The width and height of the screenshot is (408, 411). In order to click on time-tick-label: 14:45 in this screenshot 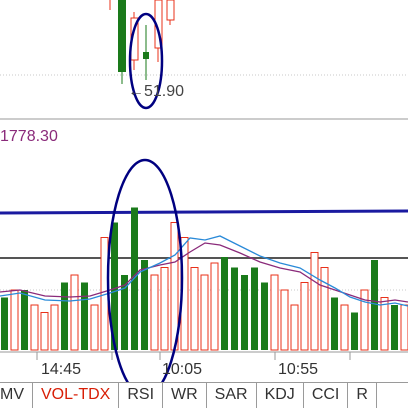, I will do `click(61, 369)`.